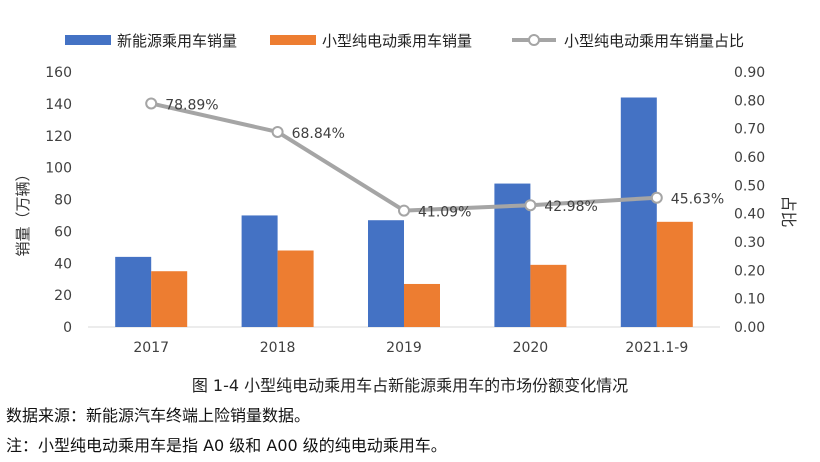 Image resolution: width=820 pixels, height=462 pixels. Describe the element at coordinates (63, 296) in the screenshot. I see `y-left-tick-label: 20` at that location.